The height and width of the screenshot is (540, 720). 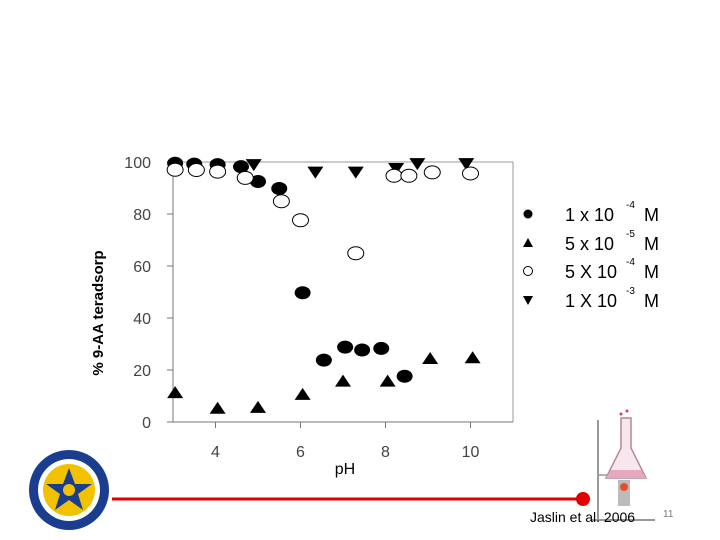 What do you see at coordinates (668, 514) in the screenshot?
I see `page-number: 11` at bounding box center [668, 514].